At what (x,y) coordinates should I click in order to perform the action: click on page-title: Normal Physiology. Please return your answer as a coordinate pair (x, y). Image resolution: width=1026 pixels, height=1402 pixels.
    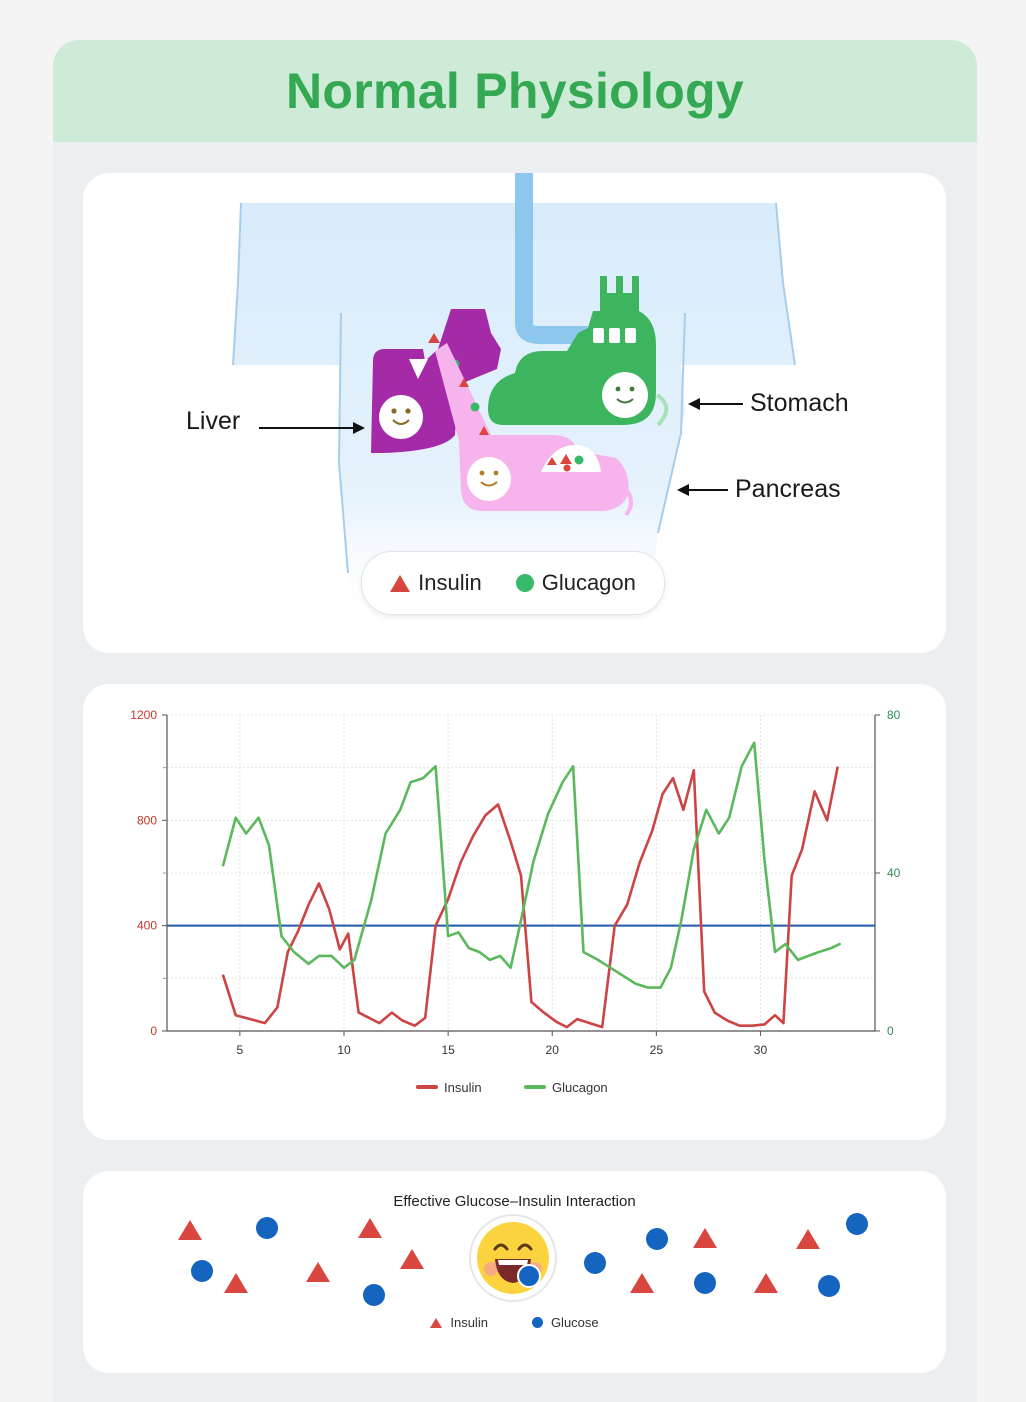
    Looking at the image, I should click on (515, 91).